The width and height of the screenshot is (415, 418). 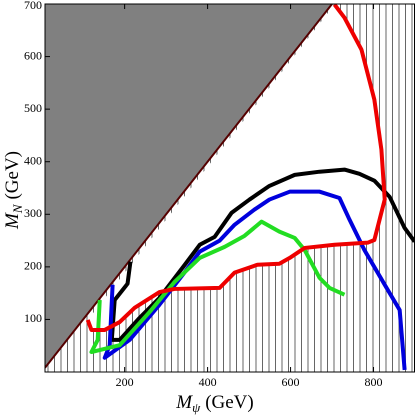 What do you see at coordinates (125, 382) in the screenshot?
I see `x-tick-label: 200` at bounding box center [125, 382].